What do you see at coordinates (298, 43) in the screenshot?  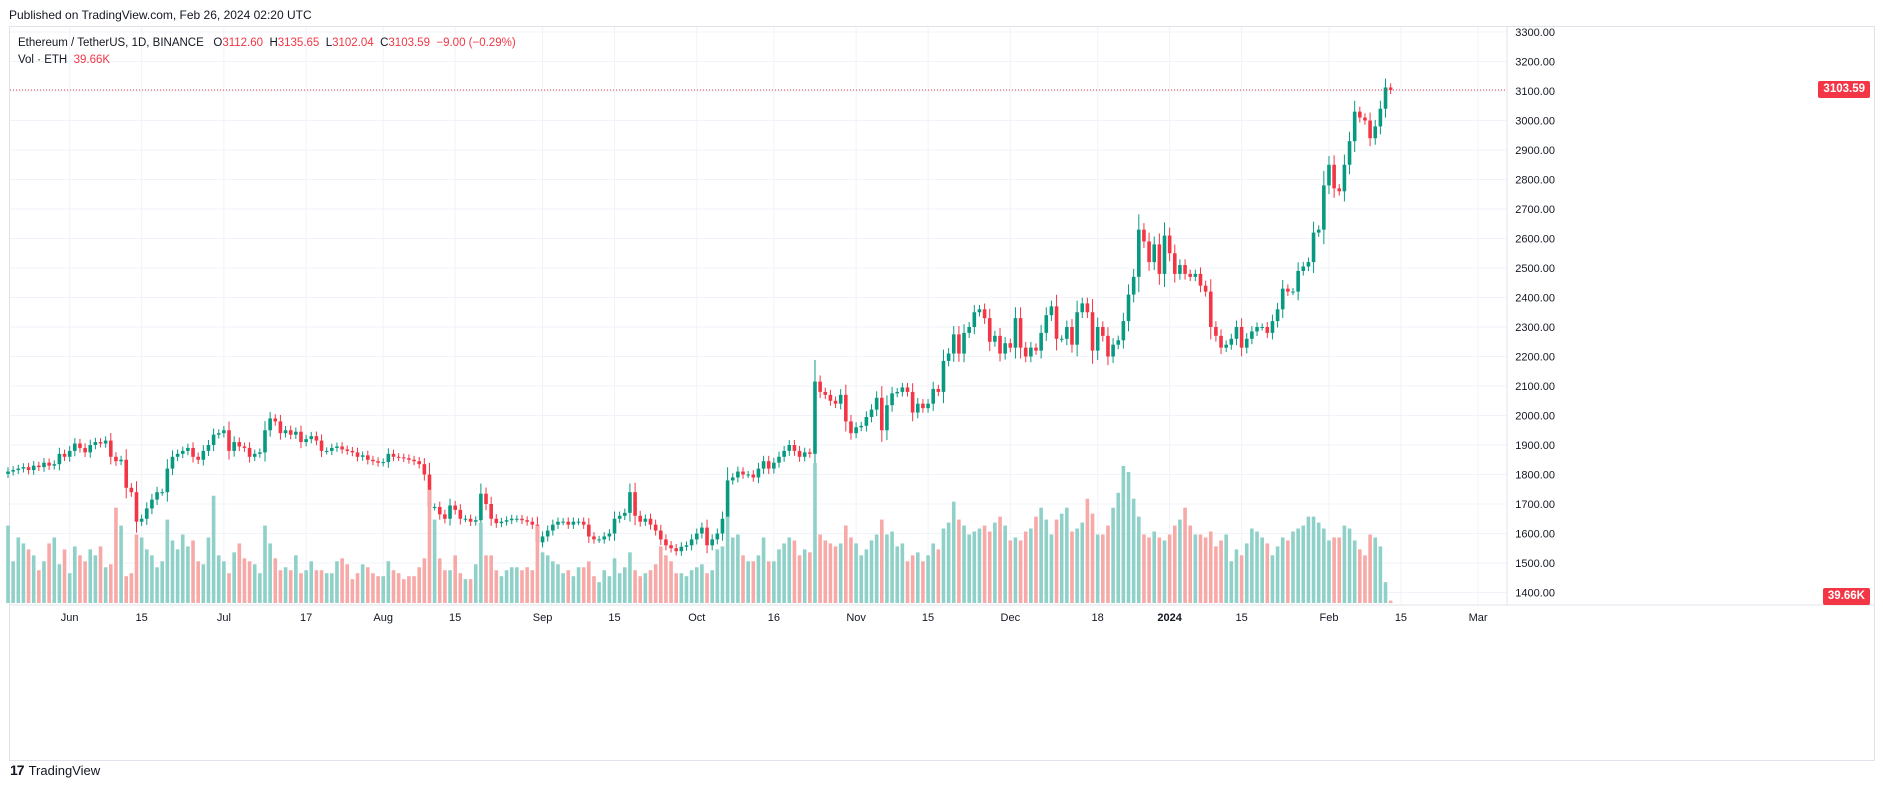 I see `high-value: 3135.65` at bounding box center [298, 43].